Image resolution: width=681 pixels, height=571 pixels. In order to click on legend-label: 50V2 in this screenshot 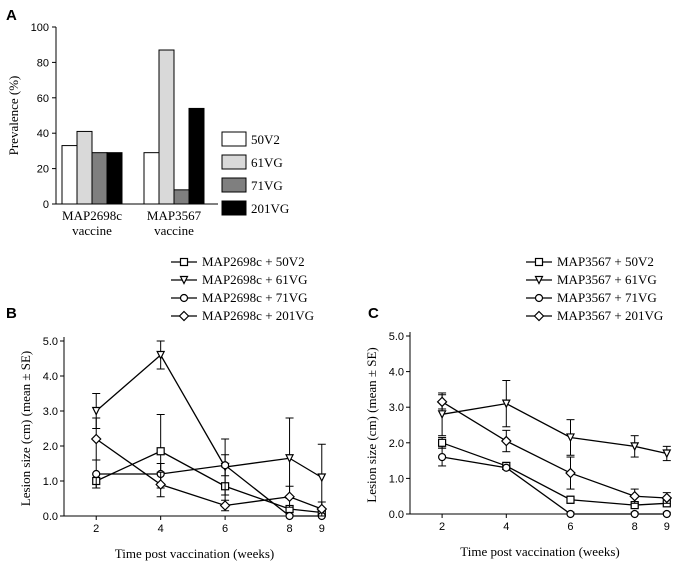, I will do `click(265, 139)`.